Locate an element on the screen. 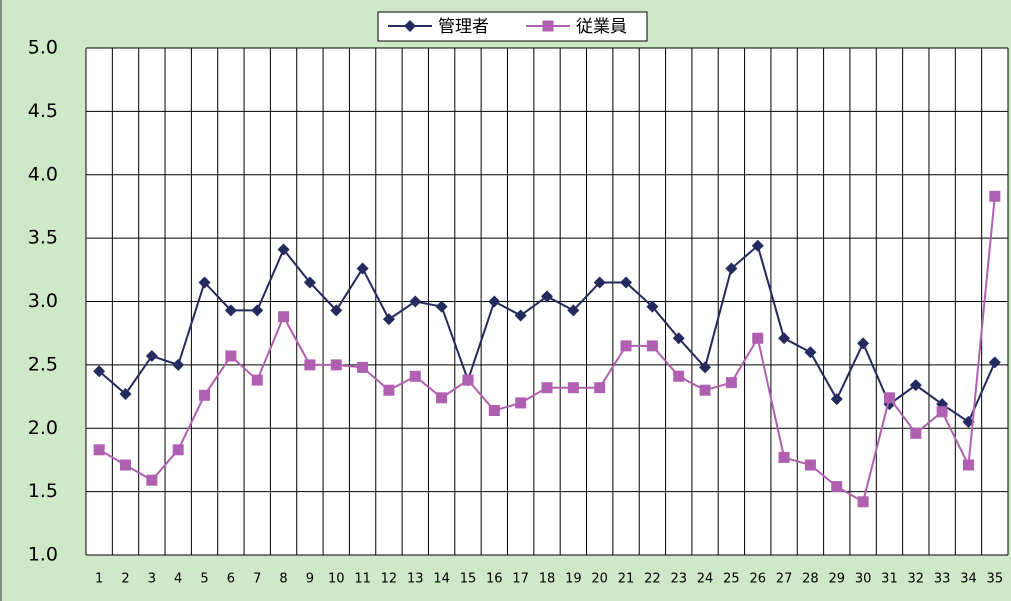 This screenshot has height=601, width=1011. x-tick-label: 27 is located at coordinates (784, 579).